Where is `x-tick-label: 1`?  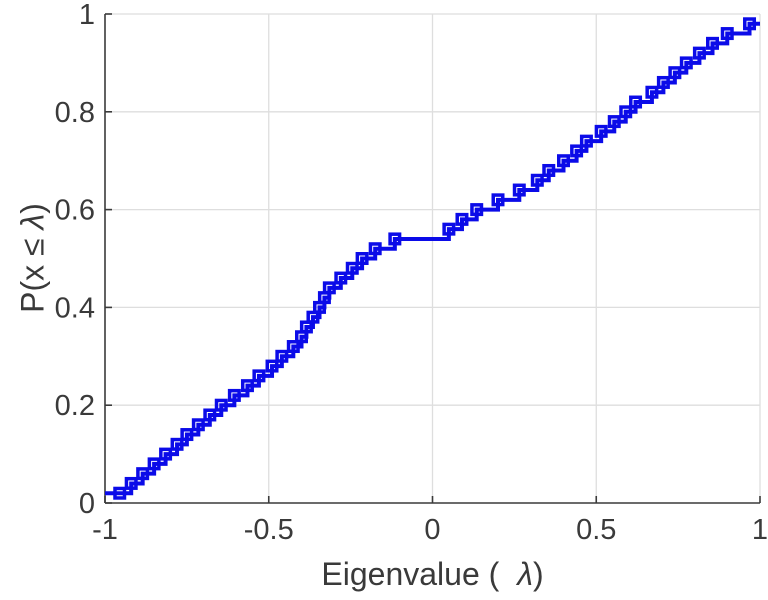 x-tick-label: 1 is located at coordinates (760, 530).